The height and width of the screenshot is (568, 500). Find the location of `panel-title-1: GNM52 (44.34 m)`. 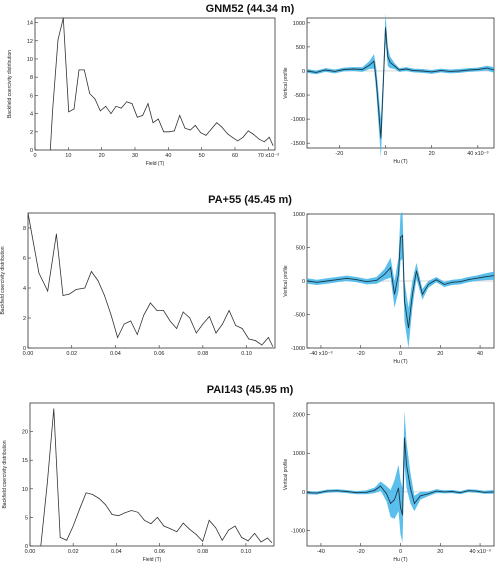

panel-title-1: GNM52 (44.34 m) is located at coordinates (250, 9).